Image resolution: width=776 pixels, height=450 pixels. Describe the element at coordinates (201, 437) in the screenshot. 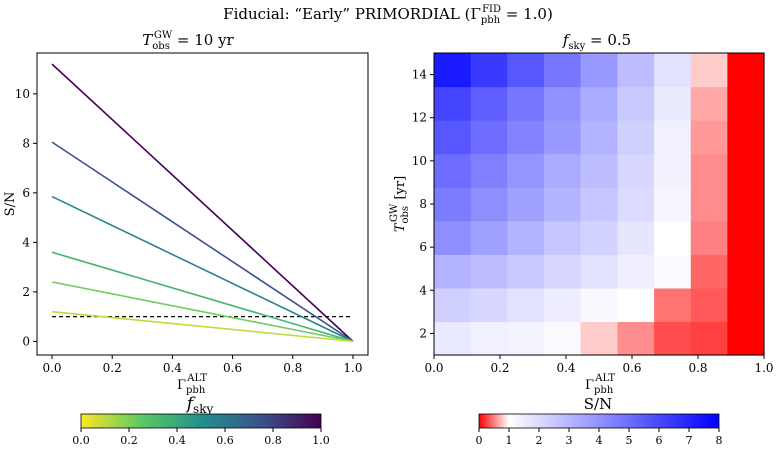

I see `fsky-colorbar-ticks: 0.0 0.2 0.4 0.6 0.8 1.0` at that location.